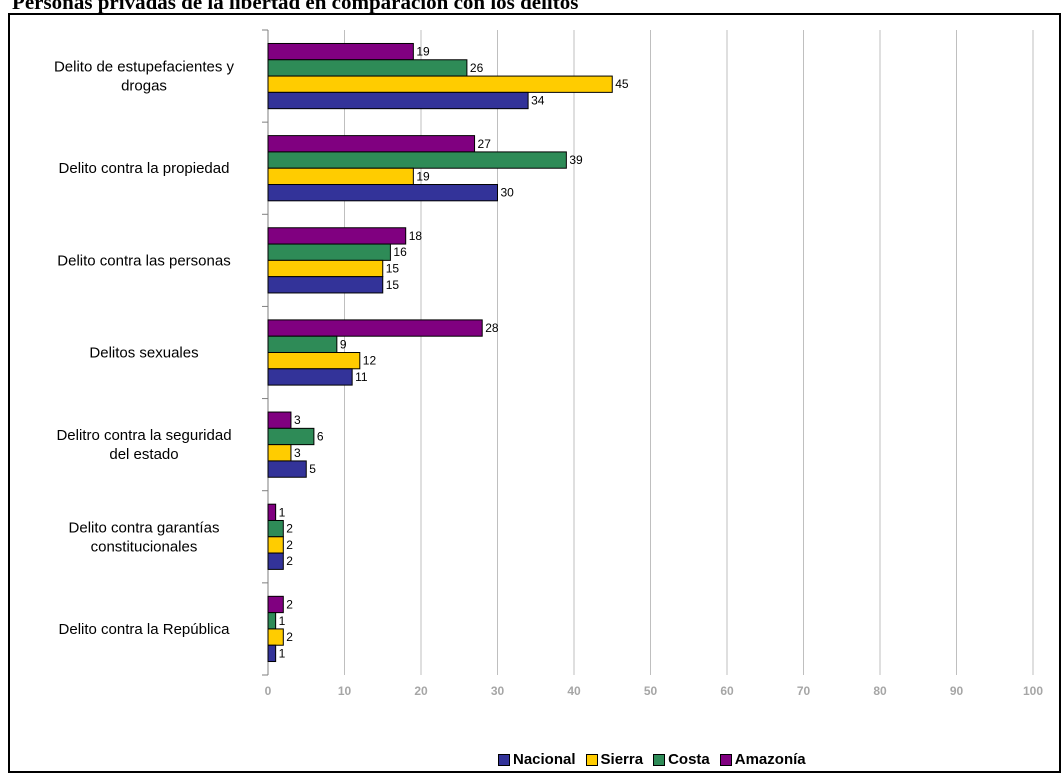 The image size is (1063, 773). Describe the element at coordinates (320, 436) in the screenshot. I see `data-label: 6` at that location.